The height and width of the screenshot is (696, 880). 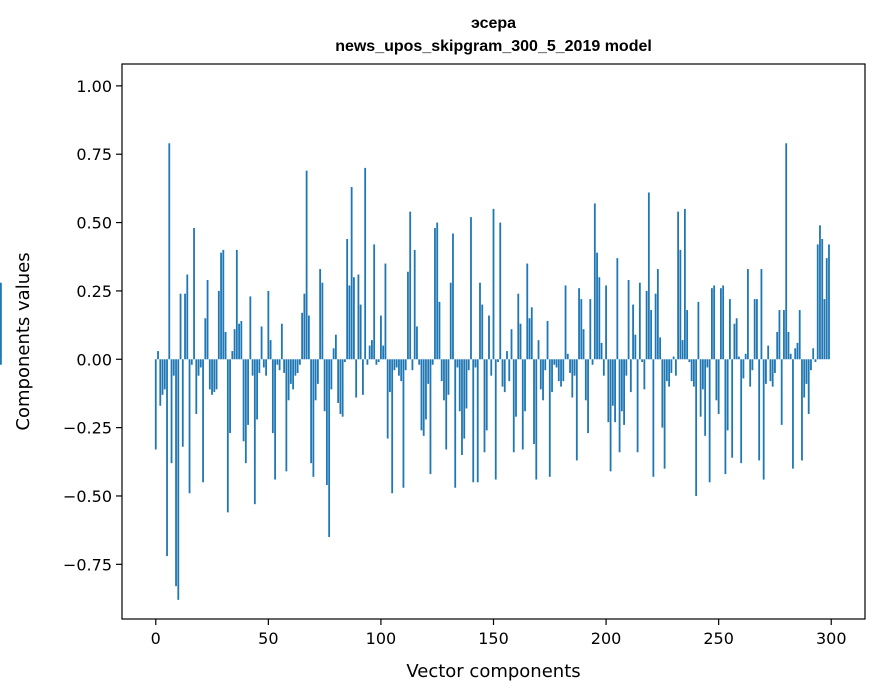 What do you see at coordinates (87, 564) in the screenshot?
I see `y-tick-label: −0.75` at bounding box center [87, 564].